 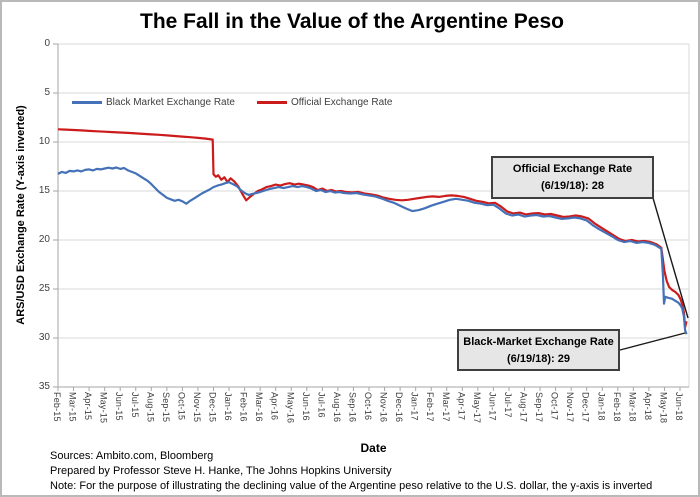 I want to click on x-tick-label-Sep-15: Sep-15, so click(x=165, y=407).